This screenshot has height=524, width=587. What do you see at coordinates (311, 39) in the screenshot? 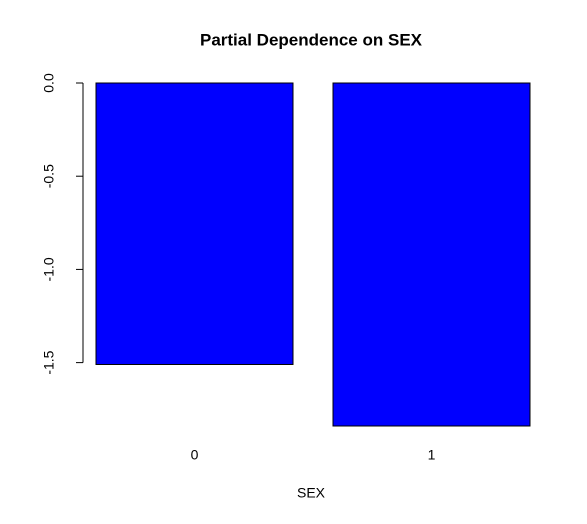
I see `chart-title: Partial Dependence on SEX` at bounding box center [311, 39].